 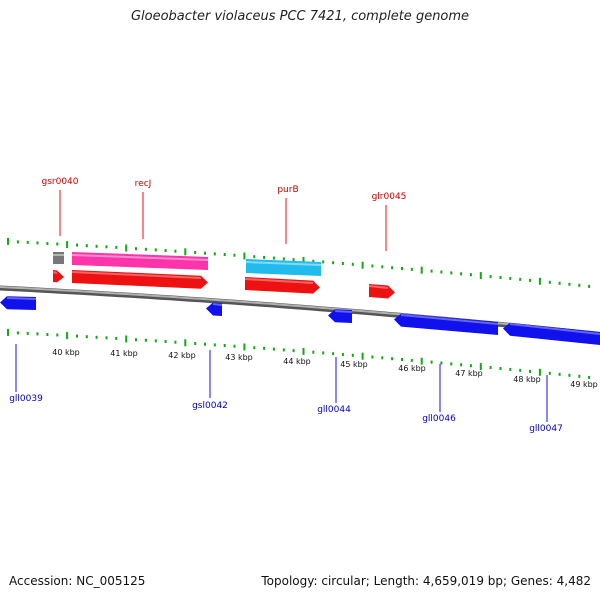 I want to click on gene-gll0046, so click(x=446, y=324).